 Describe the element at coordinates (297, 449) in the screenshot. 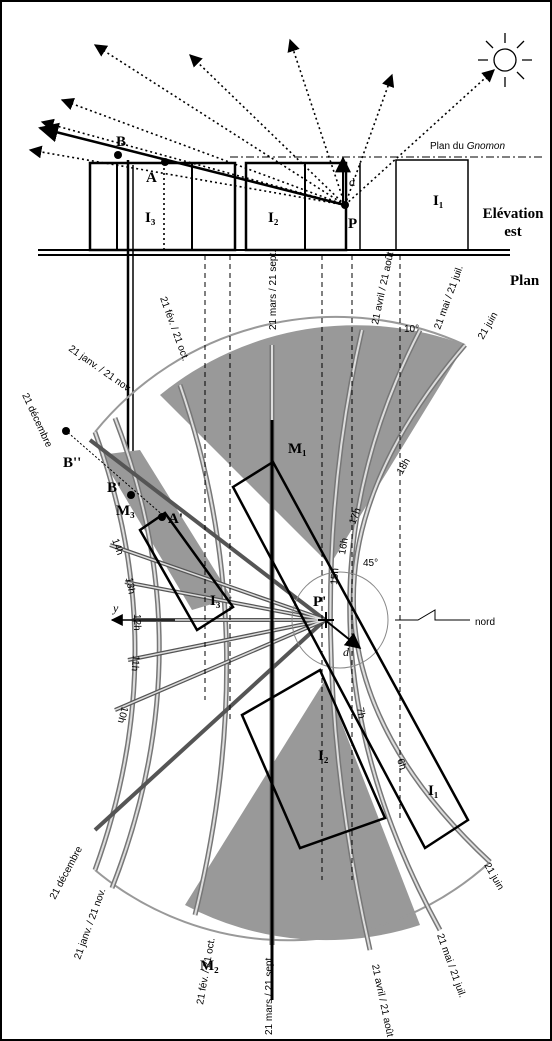

I see `region-label: M₁` at that location.